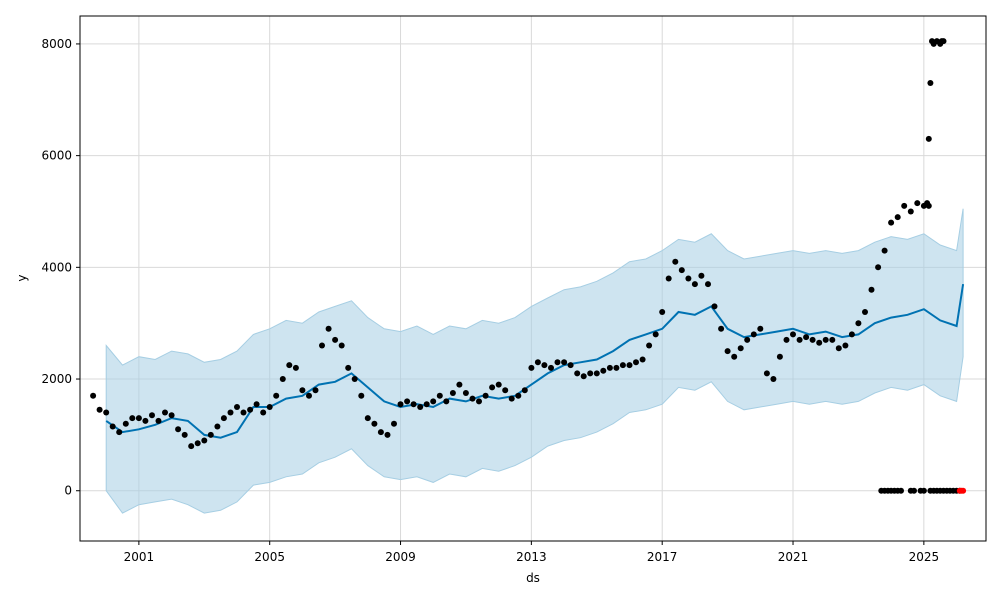  What do you see at coordinates (531, 557) in the screenshot?
I see `x-tick-label: 2013` at bounding box center [531, 557].